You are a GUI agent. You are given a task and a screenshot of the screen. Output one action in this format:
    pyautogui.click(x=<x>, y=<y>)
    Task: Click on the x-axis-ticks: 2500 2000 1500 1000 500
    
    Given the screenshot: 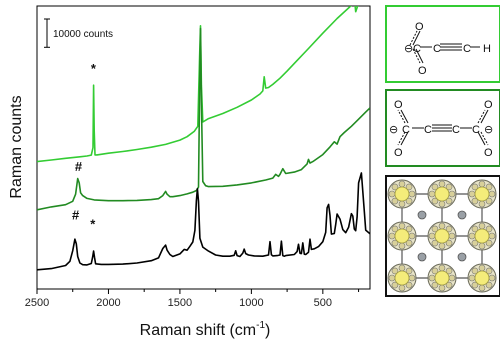 What is the action you would take?
    pyautogui.click(x=192, y=299)
    